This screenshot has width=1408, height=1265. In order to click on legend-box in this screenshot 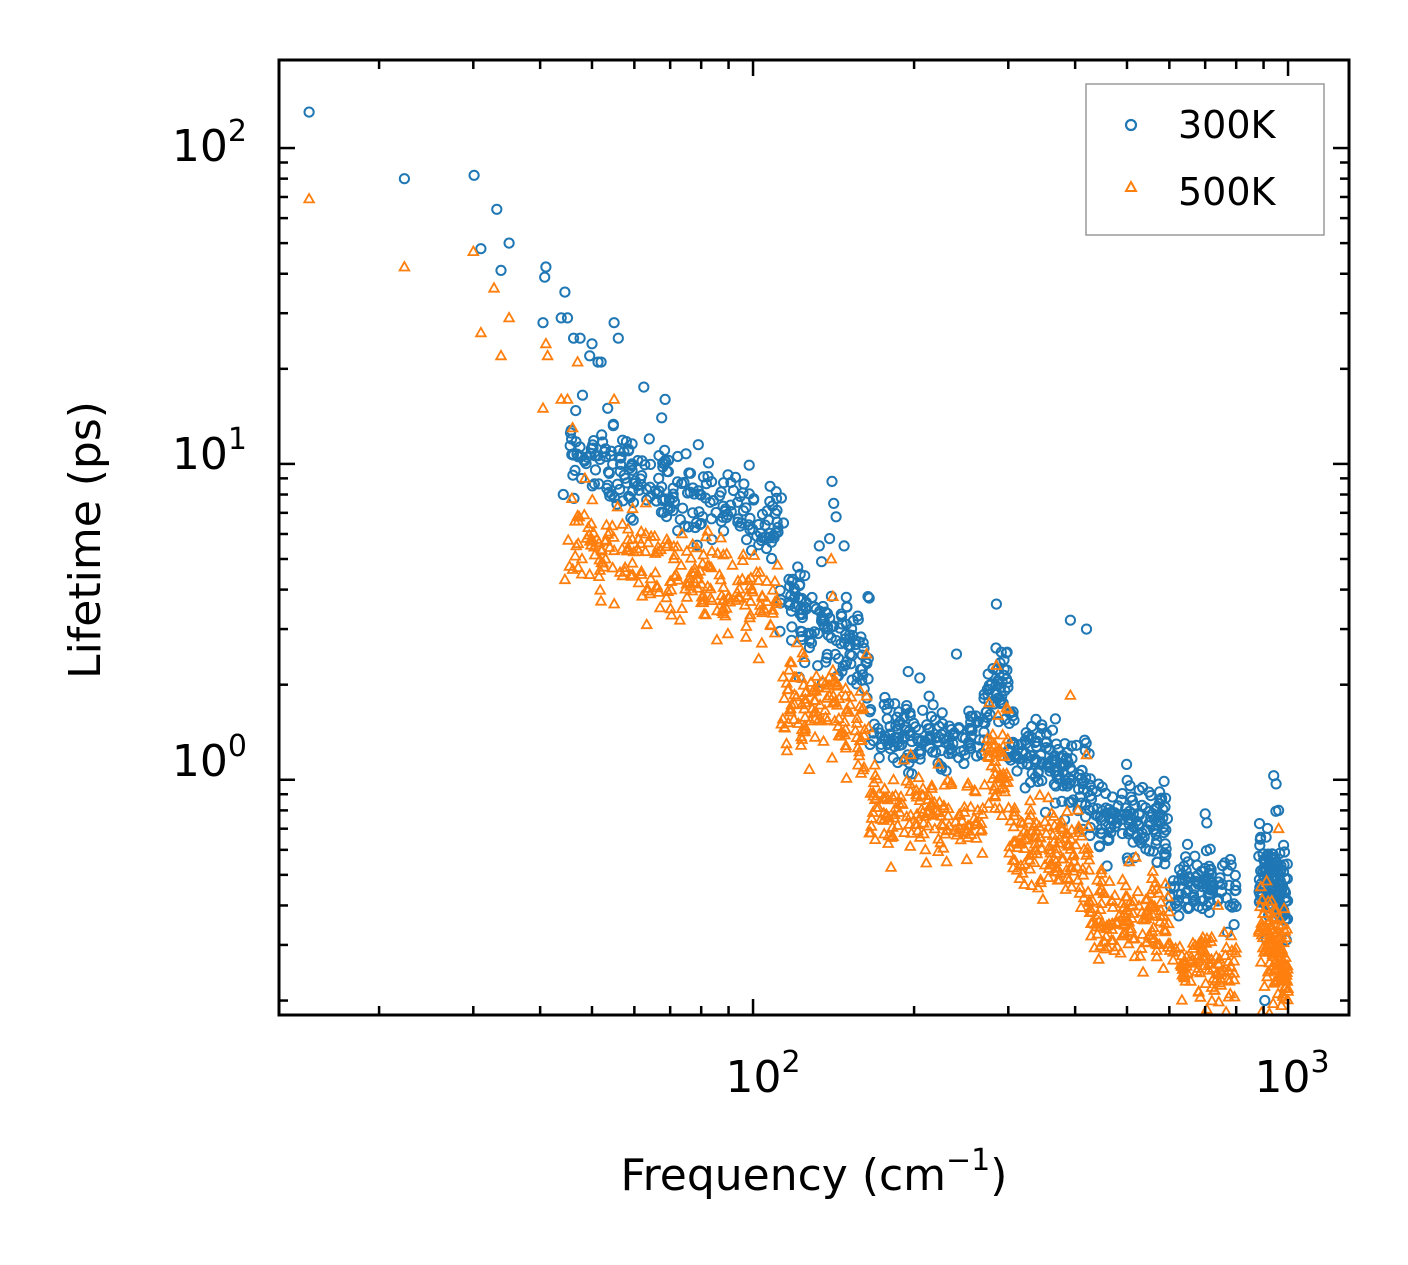, I will do `click(1205, 159)`.